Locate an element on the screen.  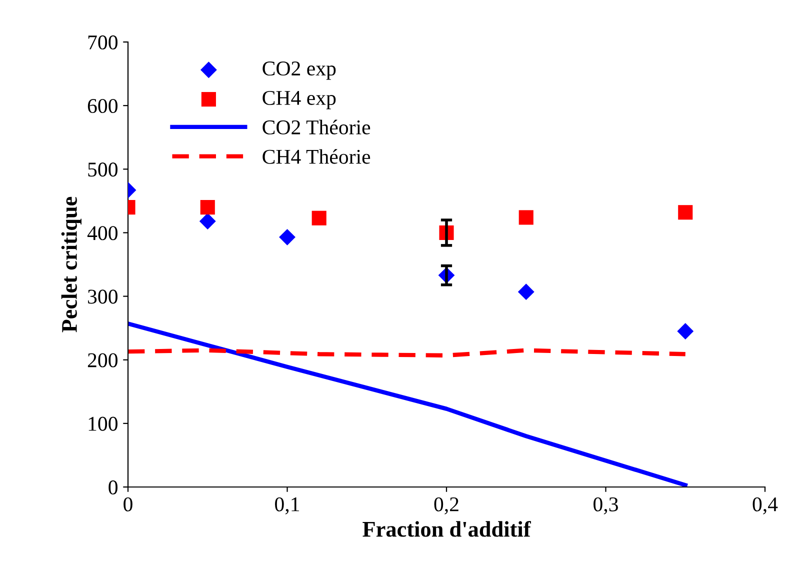
y-tick-label: 500 is located at coordinates (103, 169).